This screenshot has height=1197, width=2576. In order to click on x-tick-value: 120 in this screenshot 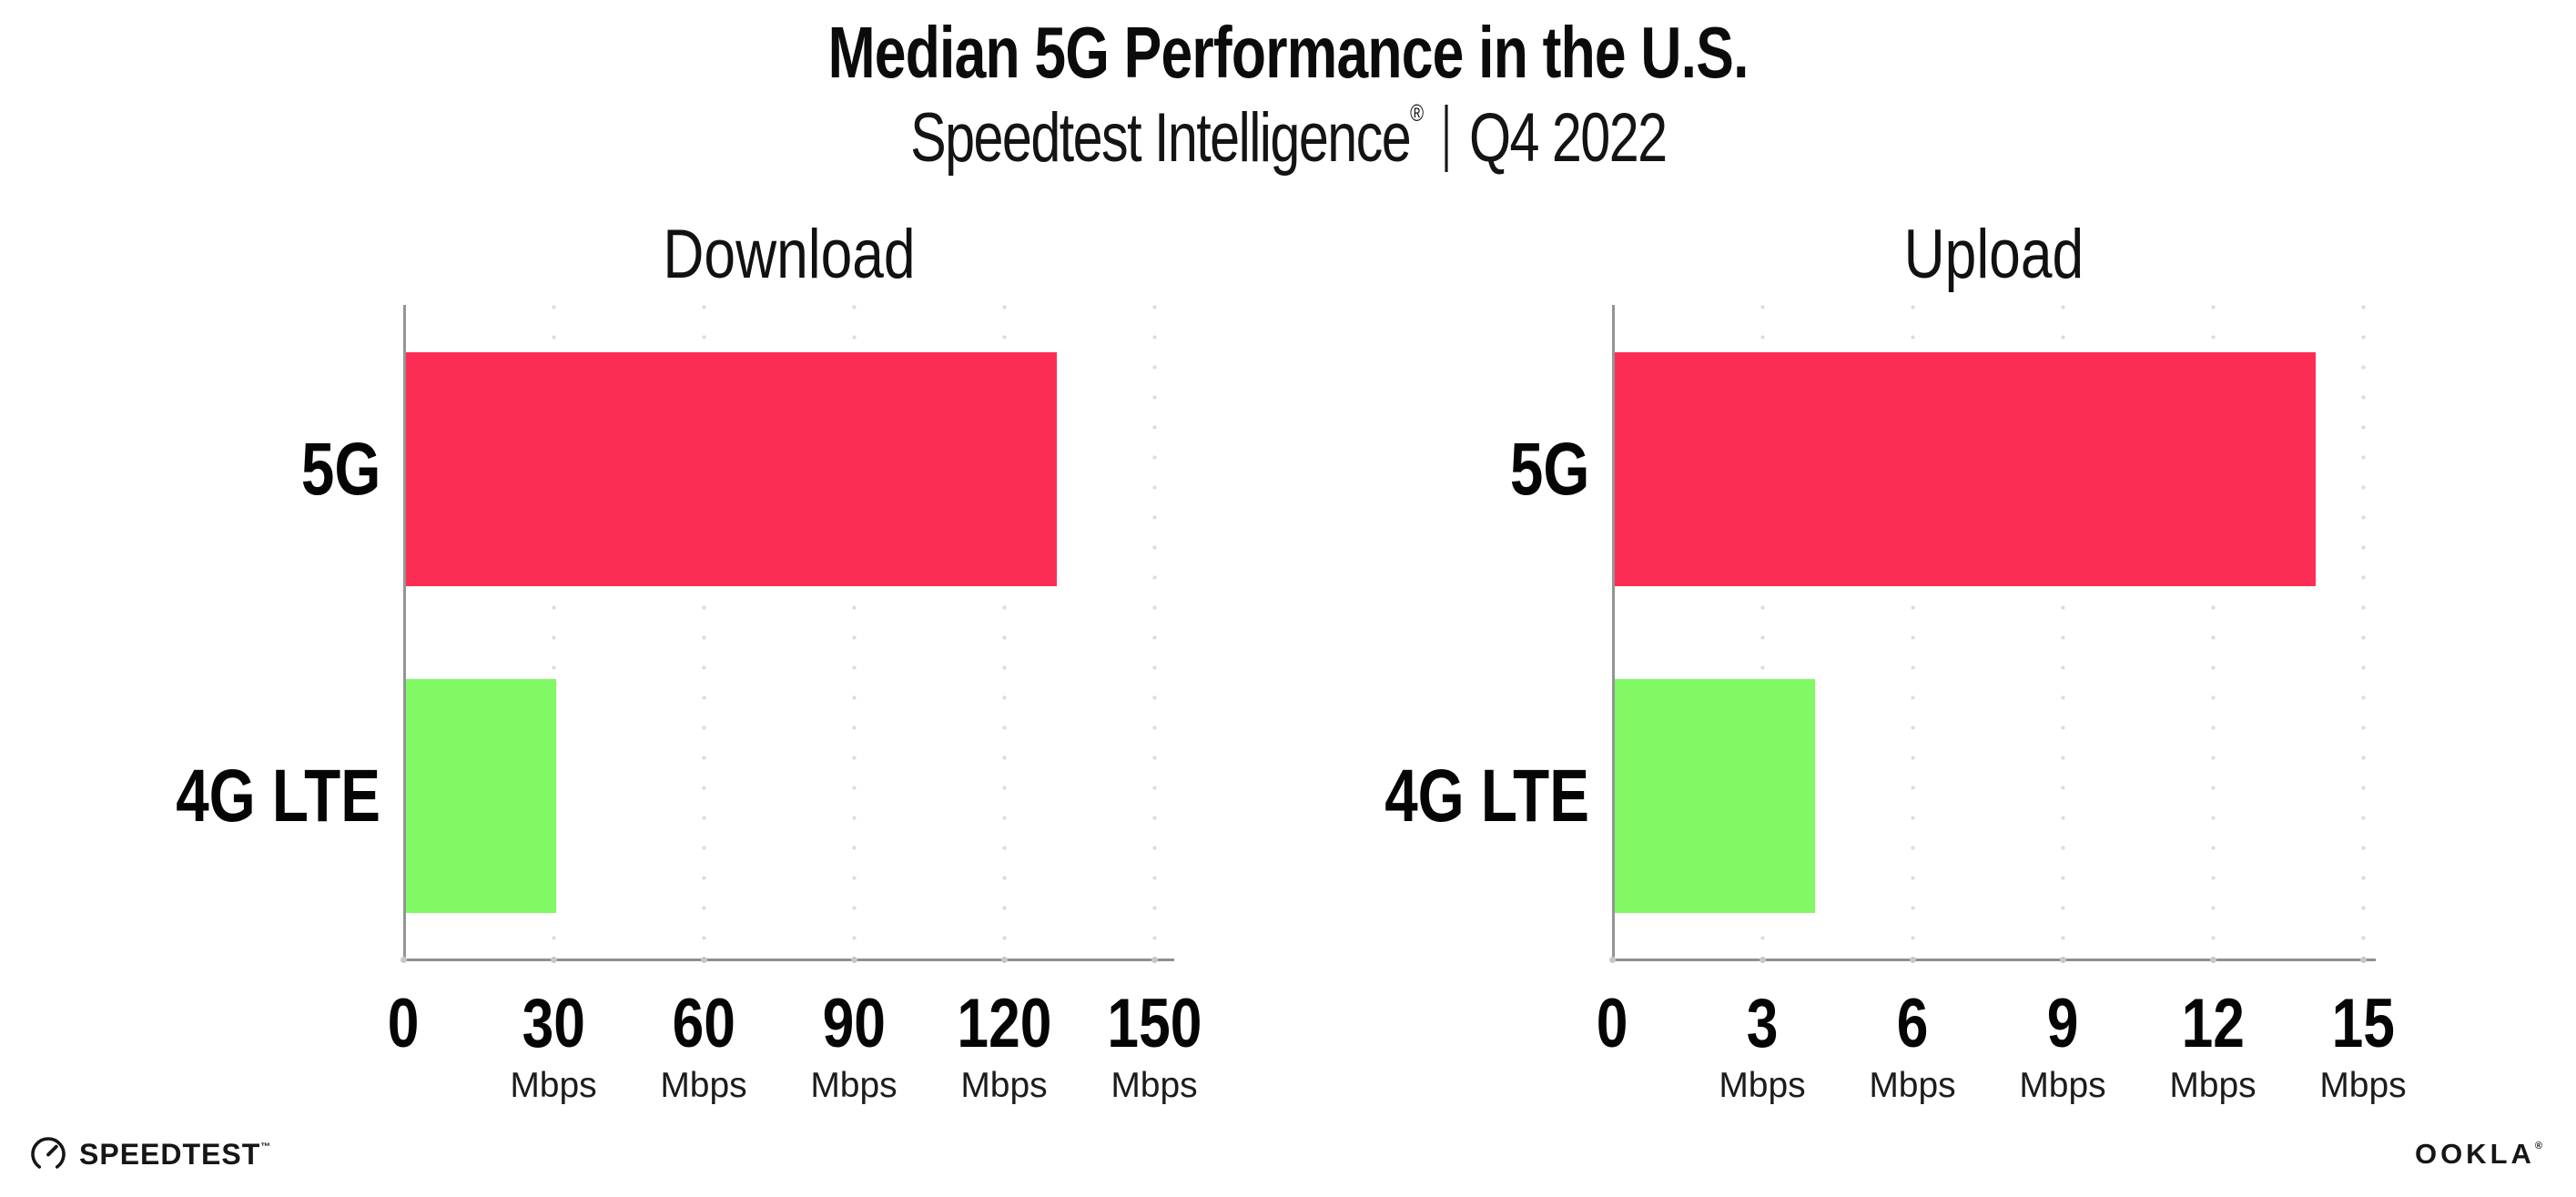, I will do `click(1004, 1024)`.